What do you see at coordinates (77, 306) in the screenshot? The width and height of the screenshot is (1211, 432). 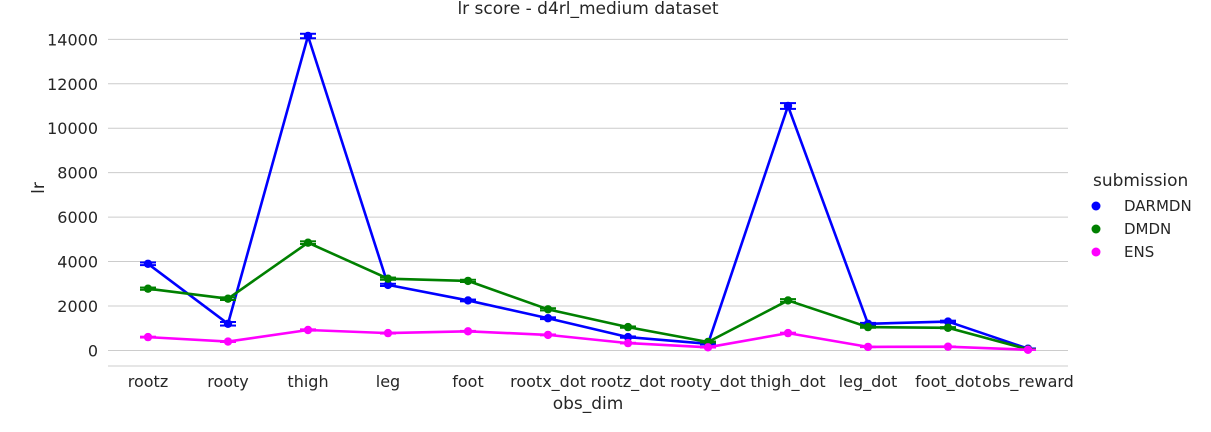 I see `y-tick-label: 2000` at bounding box center [77, 306].